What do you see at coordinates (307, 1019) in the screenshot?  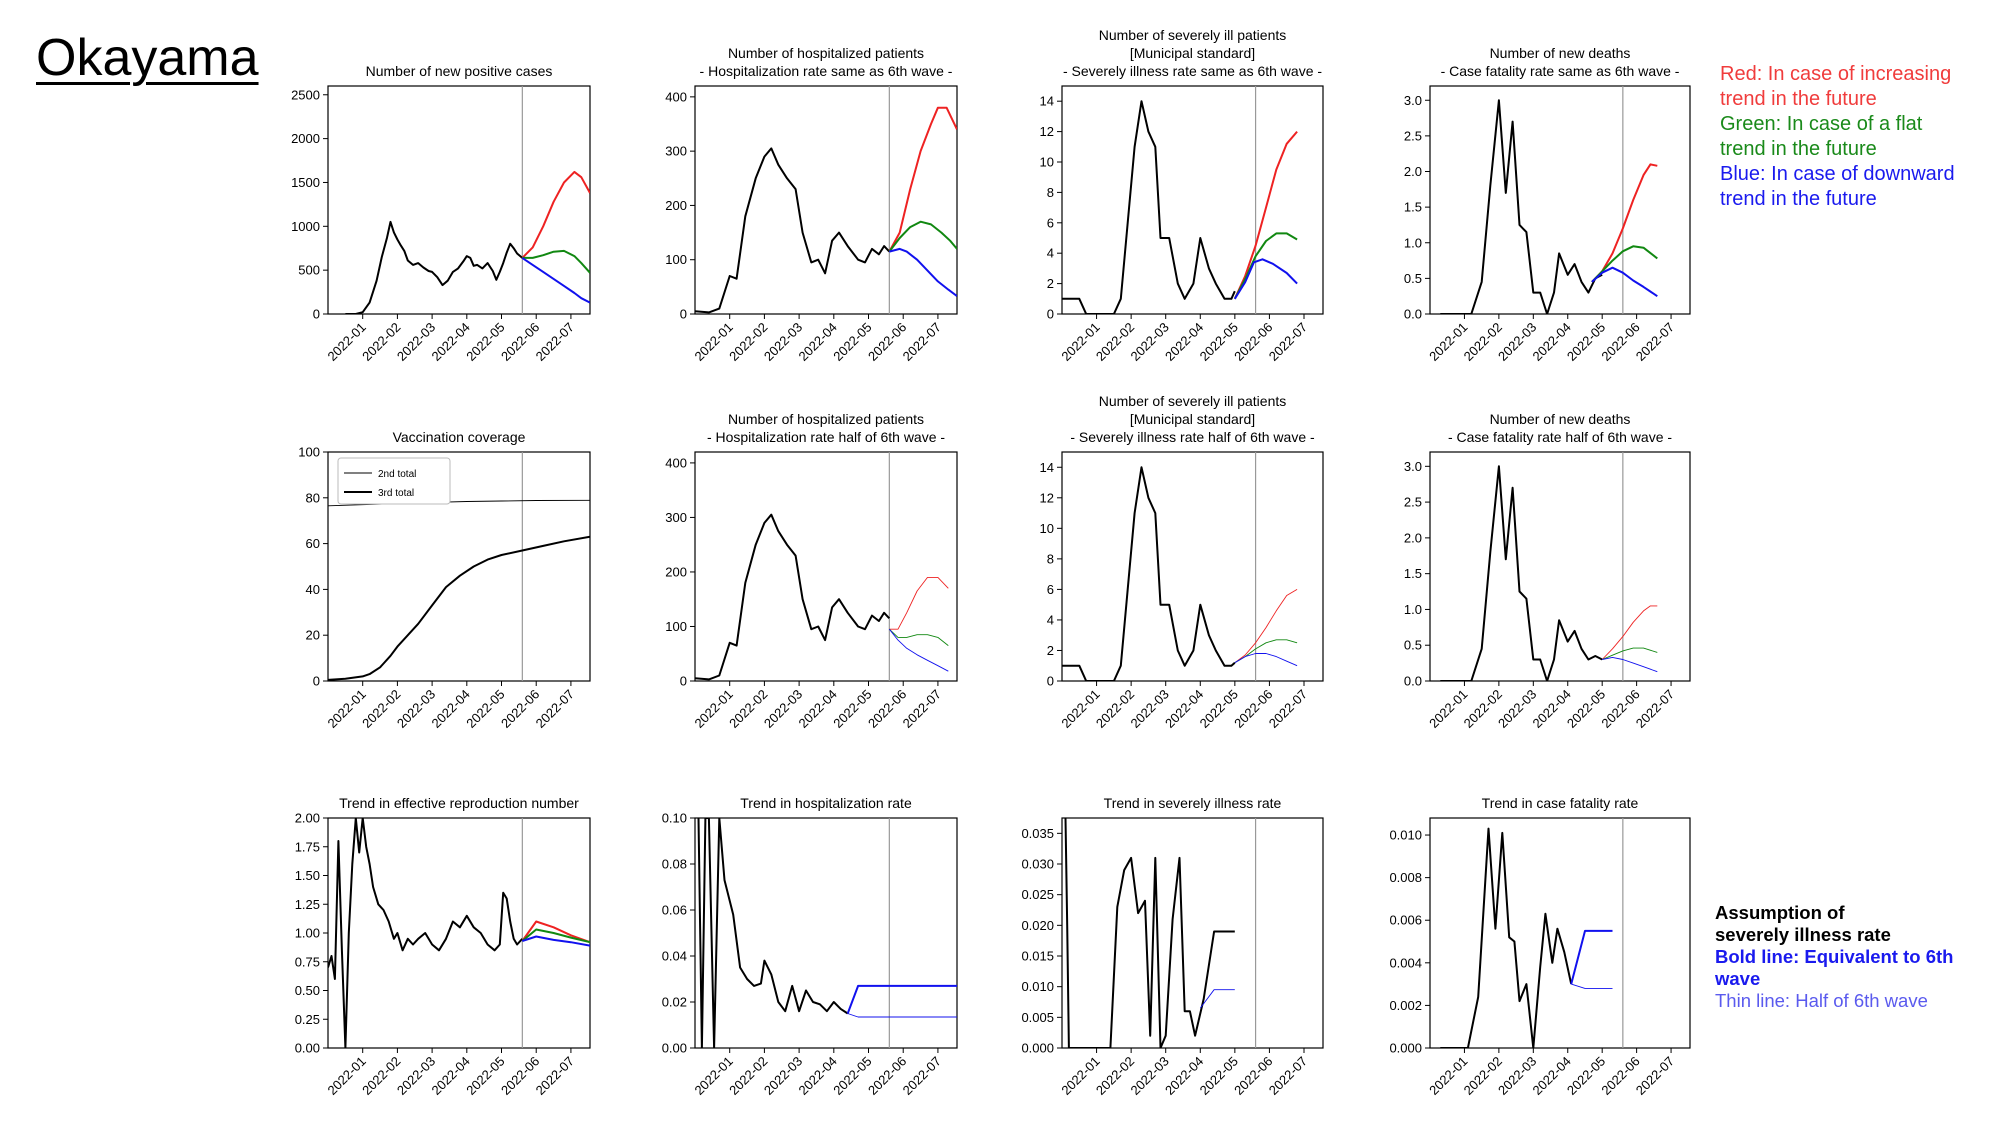 I see `y-tick-label: 0.25` at bounding box center [307, 1019].